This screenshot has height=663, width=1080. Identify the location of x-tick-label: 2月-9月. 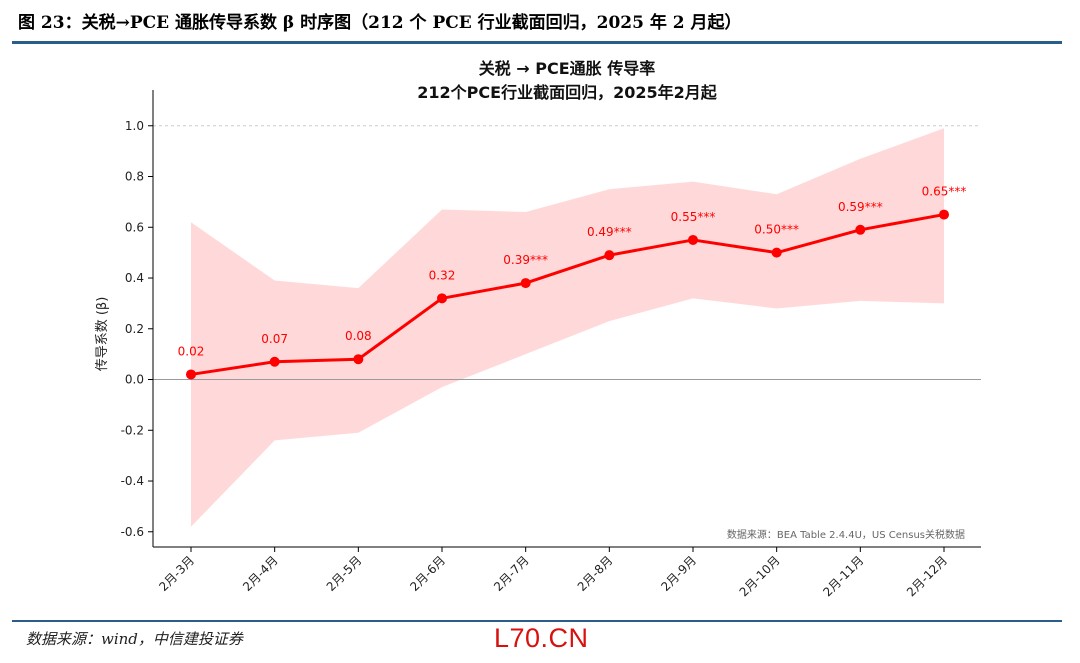
(678, 573).